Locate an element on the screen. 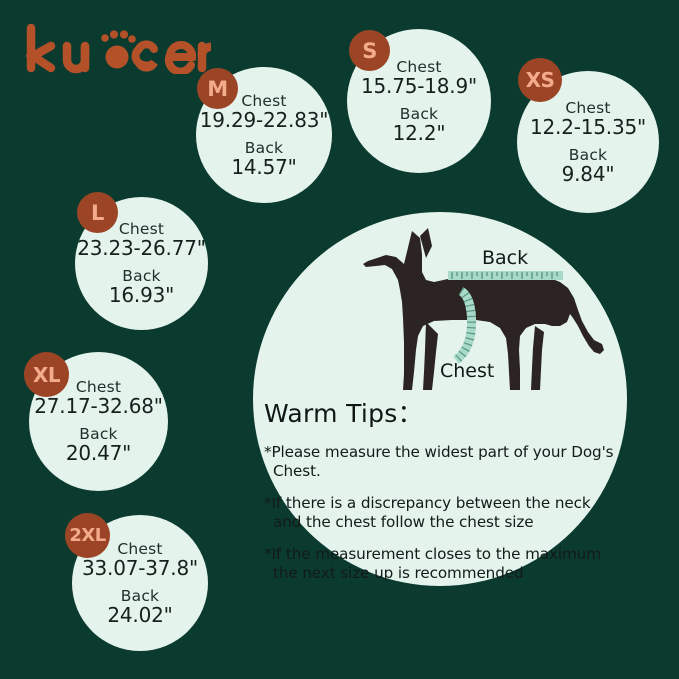 This screenshot has width=679, height=679. dog-silhouette-icon is located at coordinates (483, 309).